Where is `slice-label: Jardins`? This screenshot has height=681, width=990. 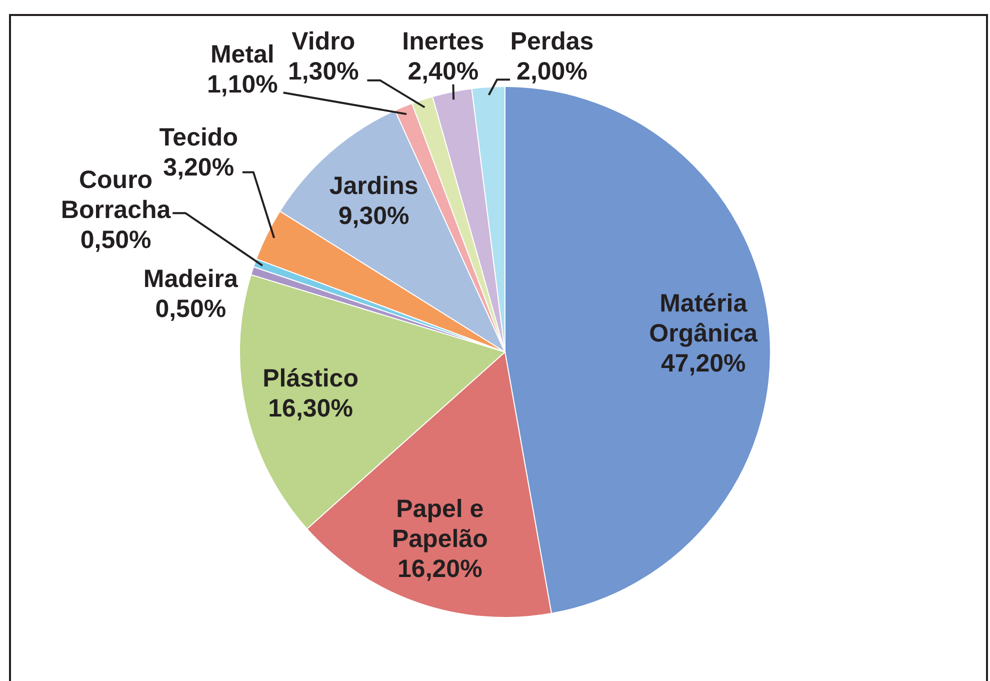 slice-label: Jardins is located at coordinates (373, 186).